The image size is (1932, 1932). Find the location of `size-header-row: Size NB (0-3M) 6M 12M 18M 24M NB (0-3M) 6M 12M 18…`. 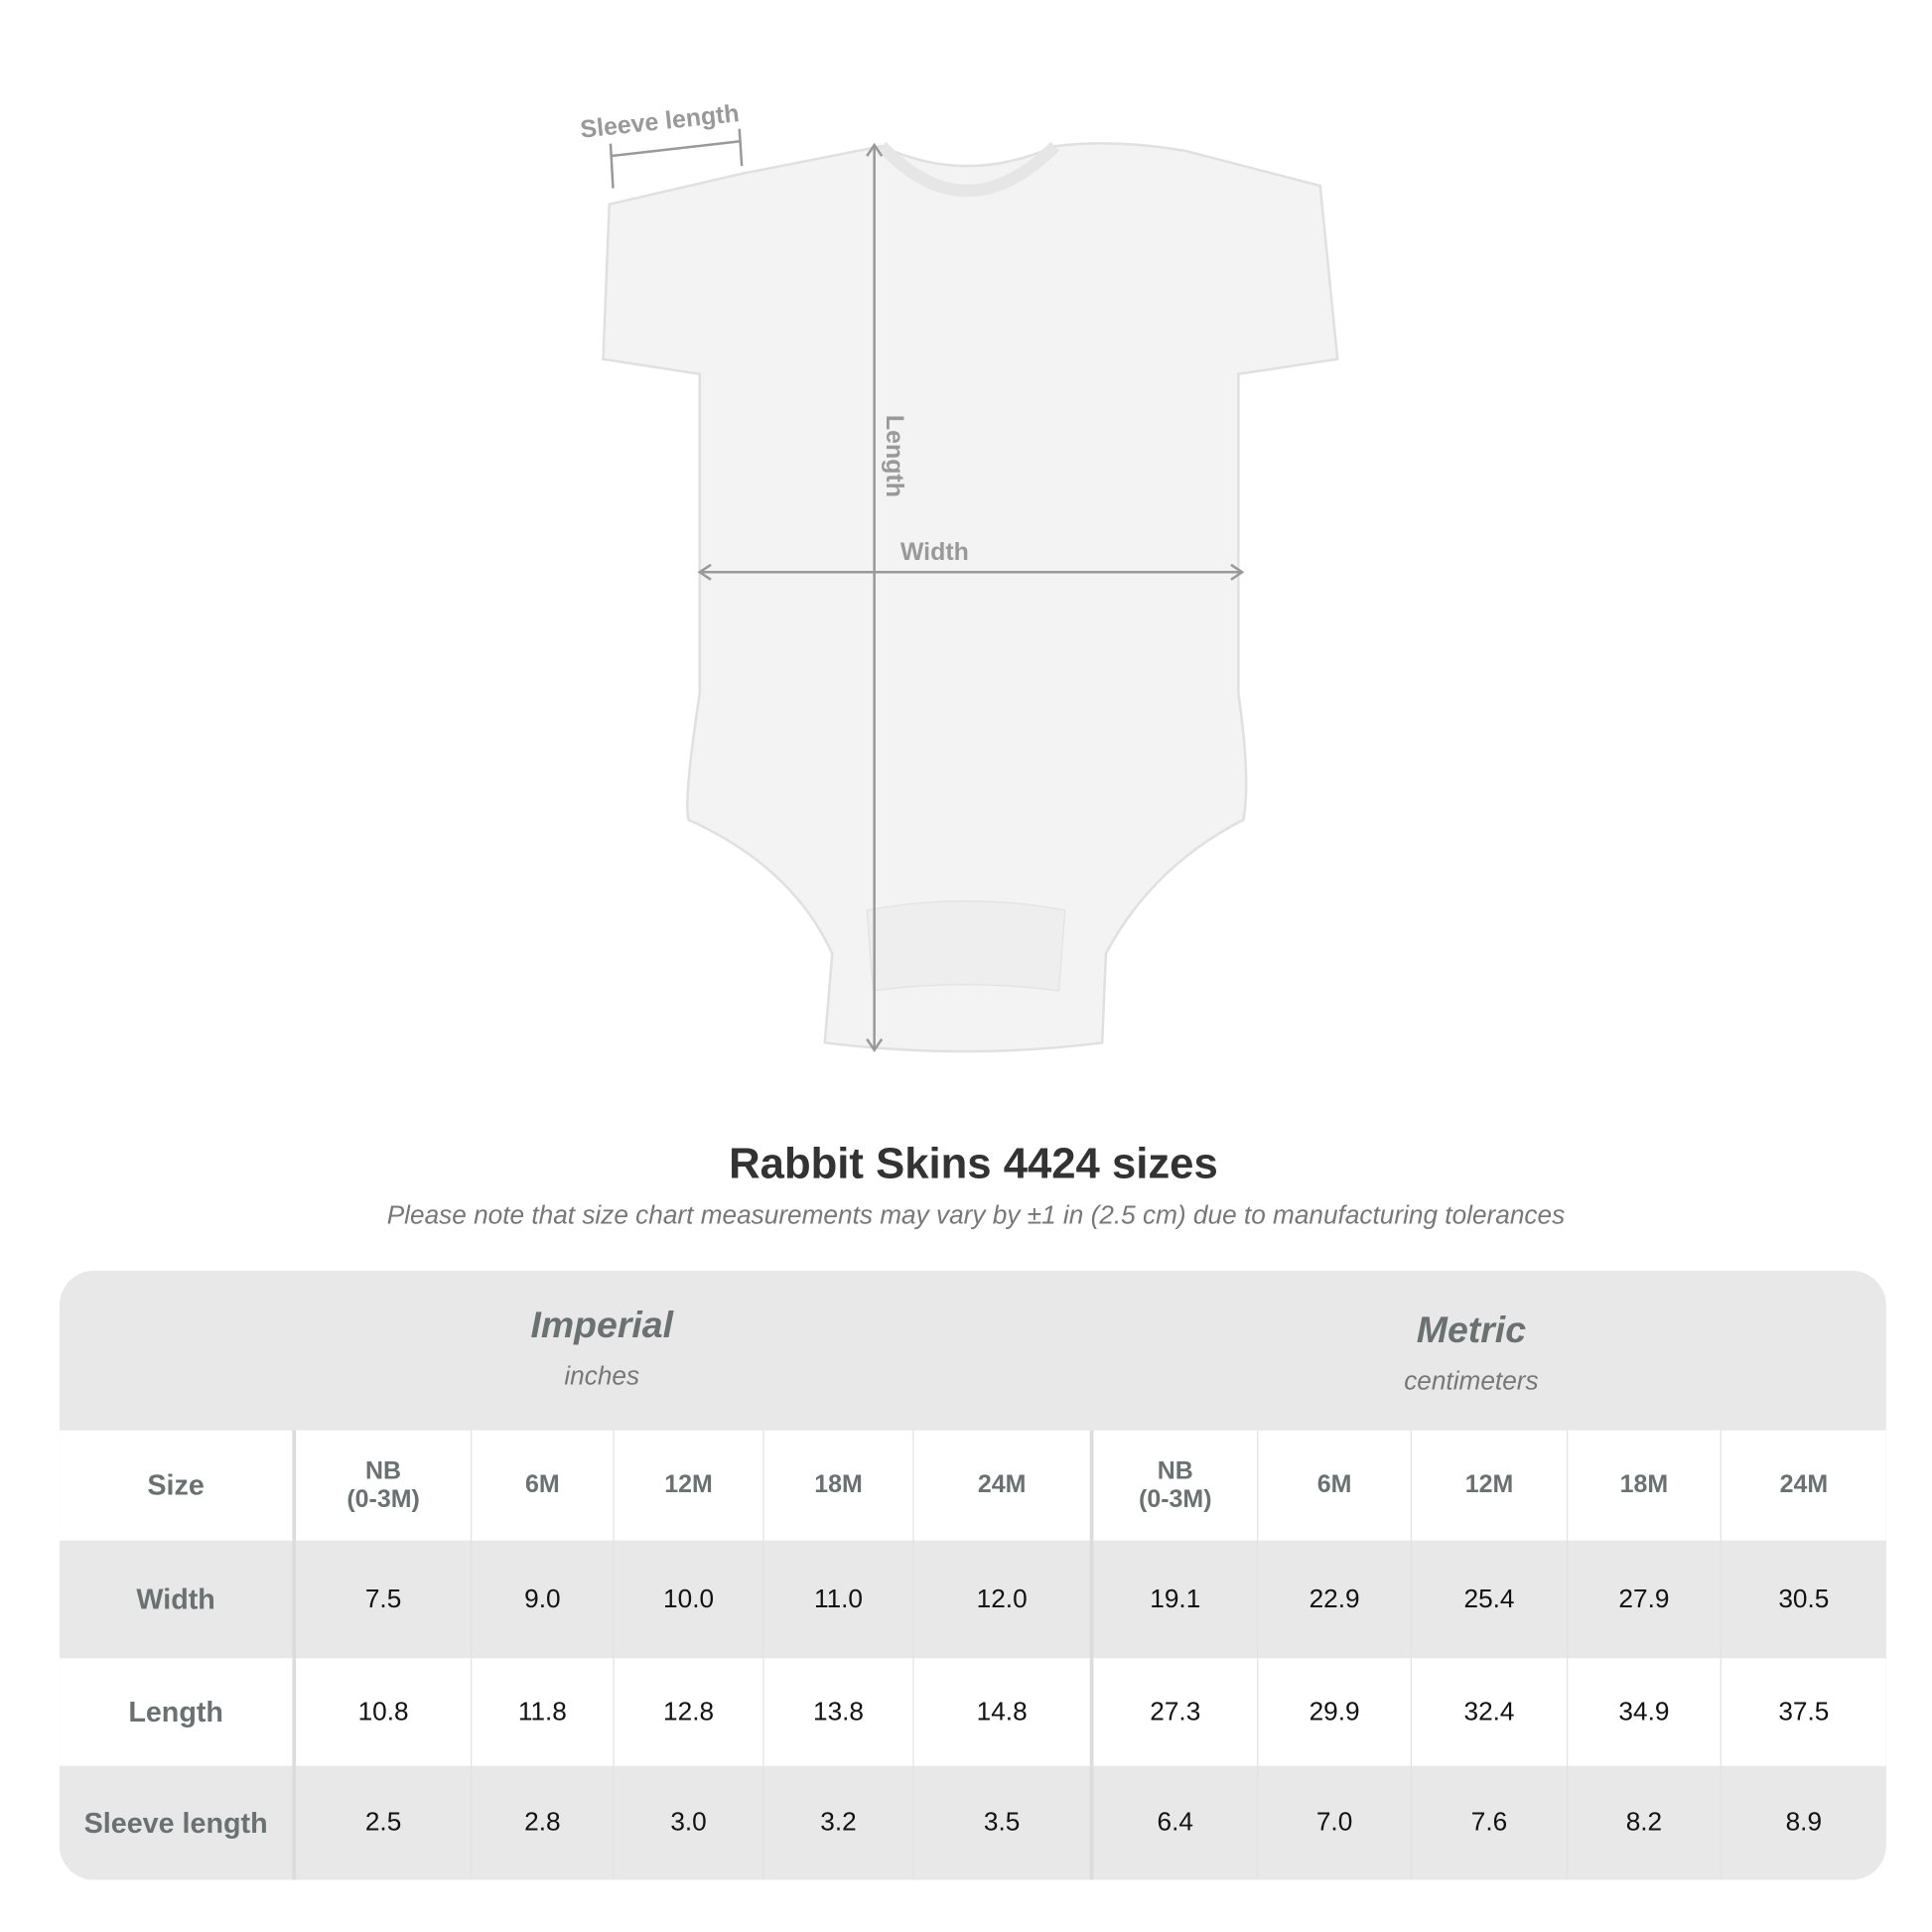

size-header-row: Size NB (0-3M) 6M 12M 18M 24M NB (0-3M) 6M 12M 18… is located at coordinates (972, 1486).